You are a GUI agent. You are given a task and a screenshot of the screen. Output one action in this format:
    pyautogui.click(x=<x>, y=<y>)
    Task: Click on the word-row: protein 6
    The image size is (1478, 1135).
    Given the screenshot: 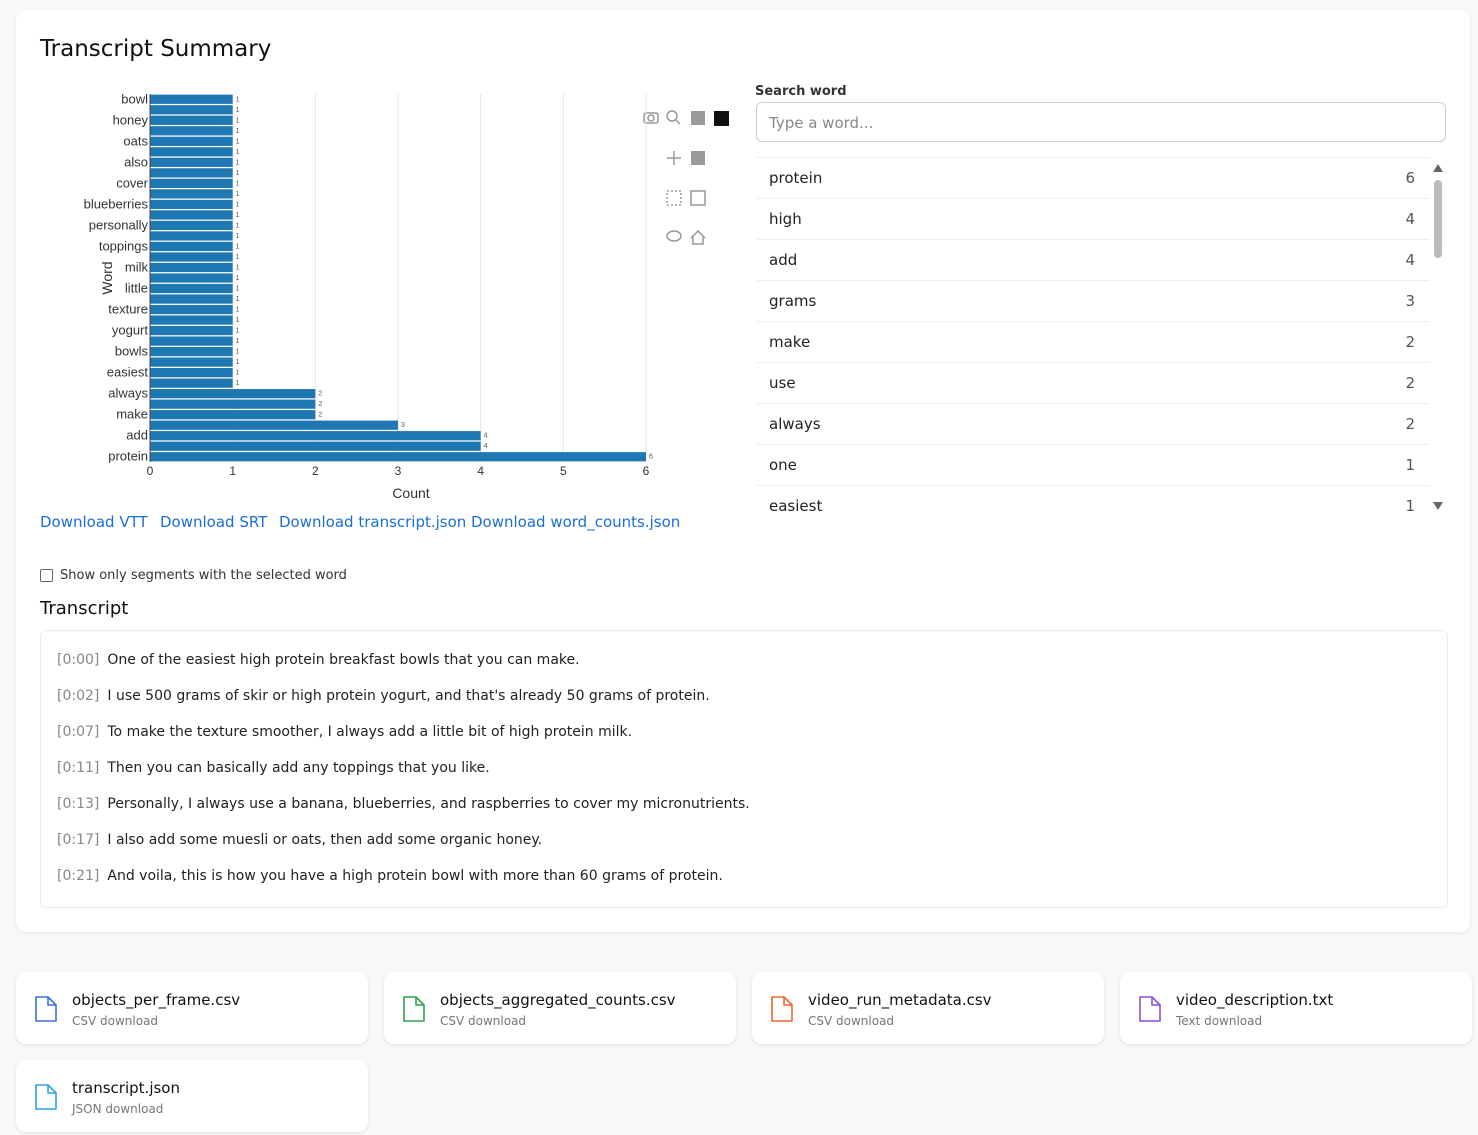 What is the action you would take?
    pyautogui.click(x=1093, y=178)
    